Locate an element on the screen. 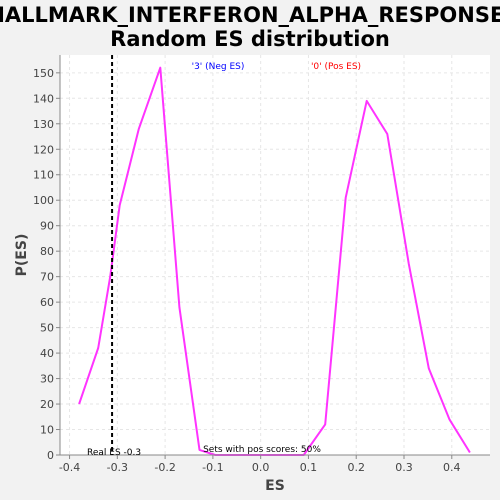 The width and height of the screenshot is (500, 500). y-tick-label-9: 90 is located at coordinates (47, 226).